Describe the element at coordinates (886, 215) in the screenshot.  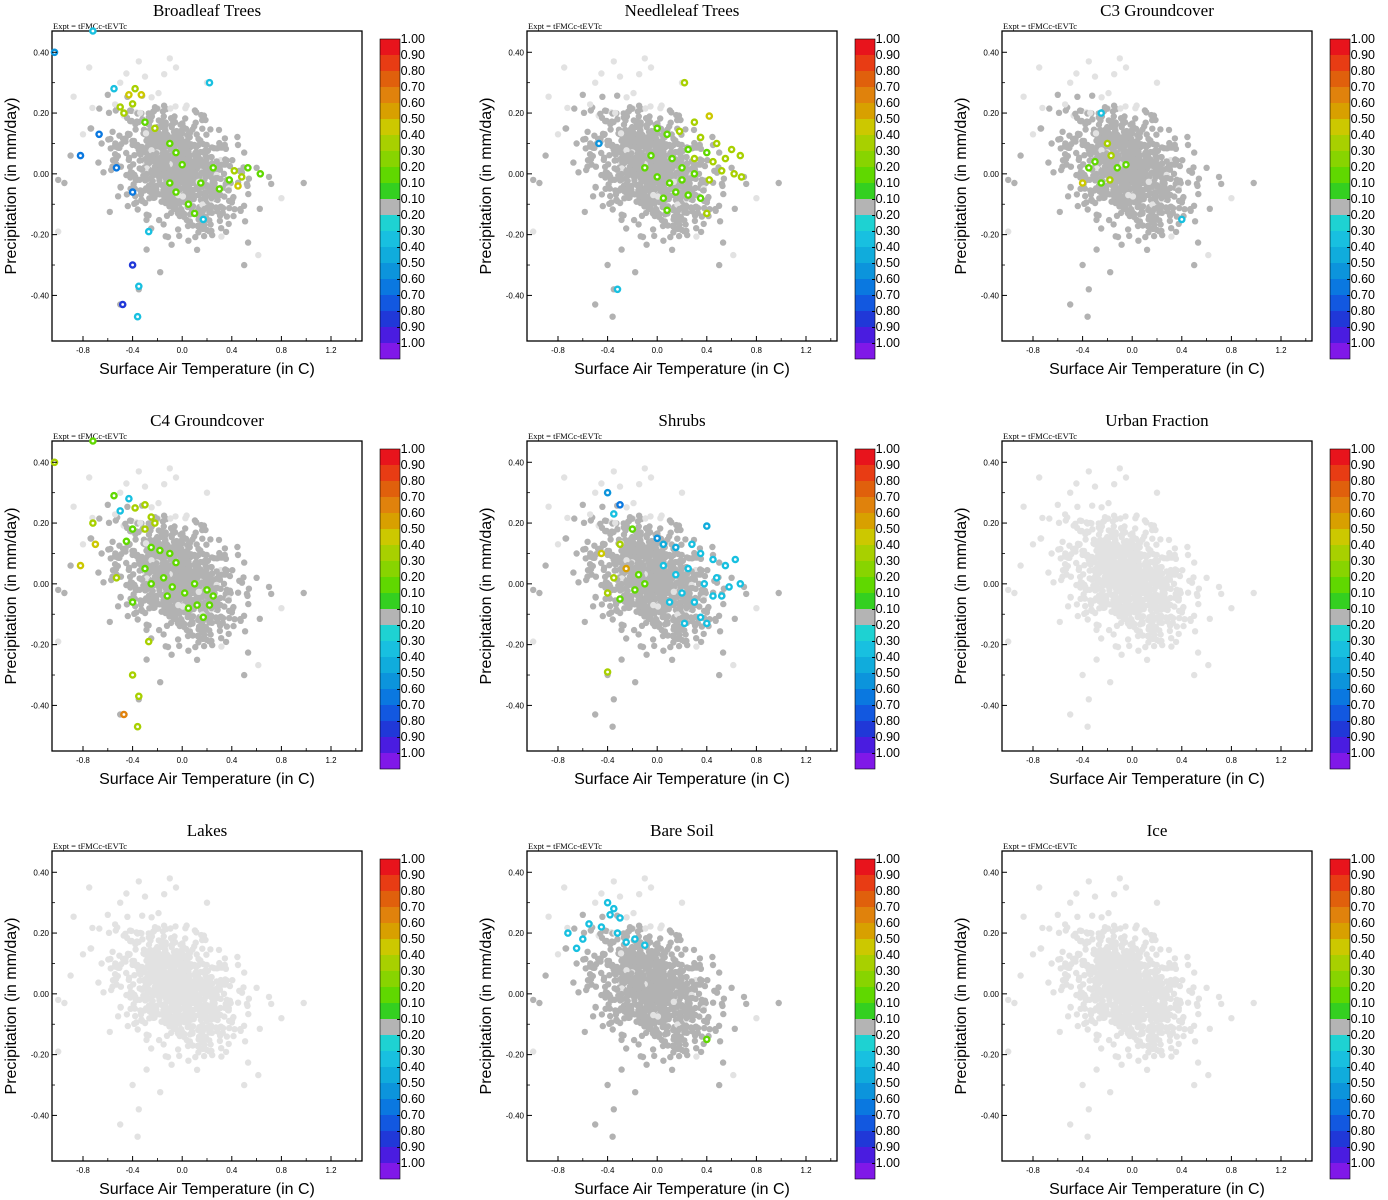
I see `colorbar-label: -0.20` at that location.